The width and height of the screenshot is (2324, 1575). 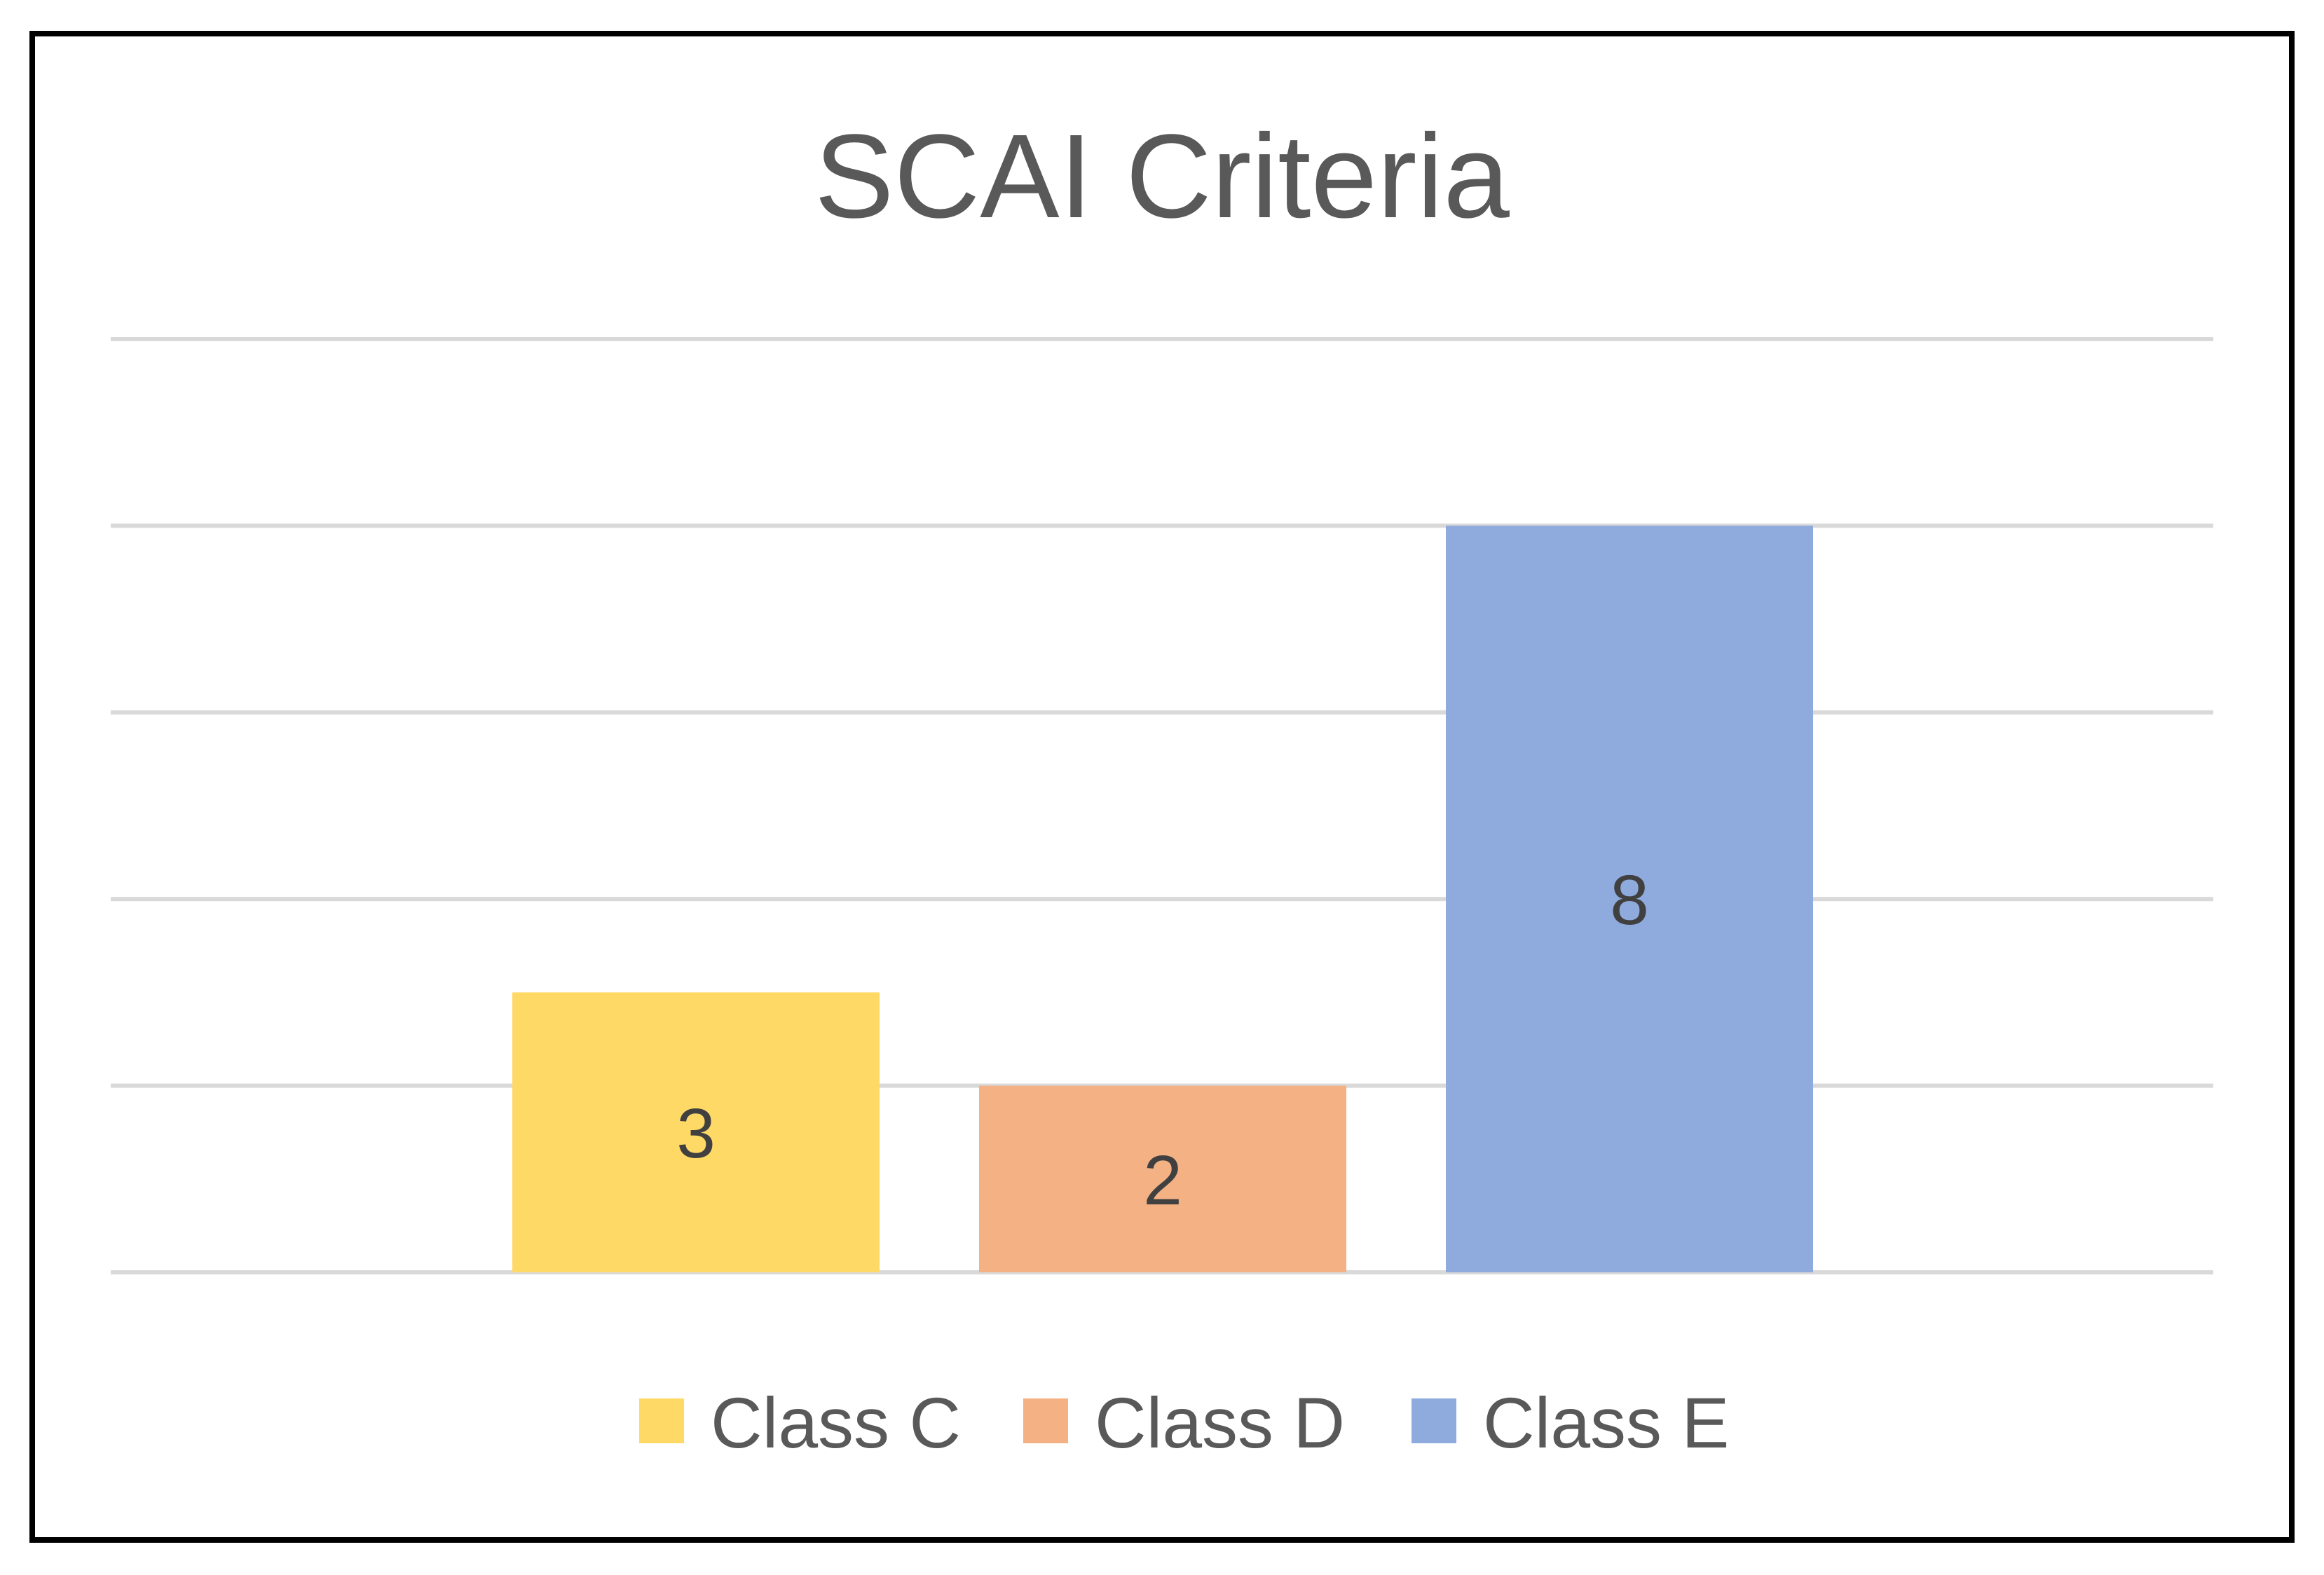 I want to click on bar-class-c, so click(x=696, y=1132).